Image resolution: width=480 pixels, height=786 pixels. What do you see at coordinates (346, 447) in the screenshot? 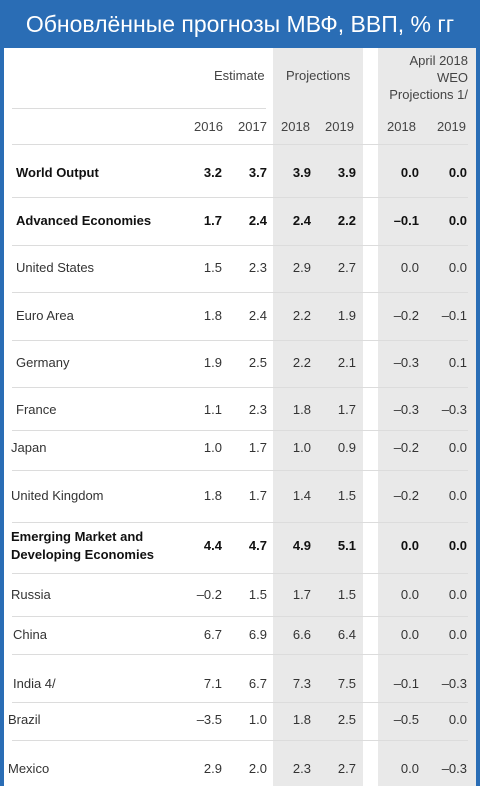
I see `table-cell: 0.9` at bounding box center [346, 447].